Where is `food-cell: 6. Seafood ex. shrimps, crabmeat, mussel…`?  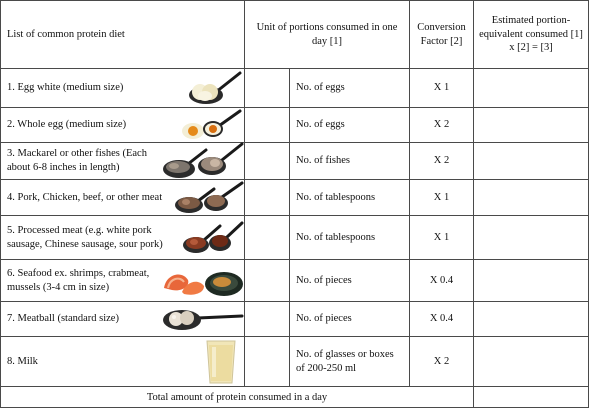 food-cell: 6. Seafood ex. shrimps, crabmeat, mussel… is located at coordinates (122, 280).